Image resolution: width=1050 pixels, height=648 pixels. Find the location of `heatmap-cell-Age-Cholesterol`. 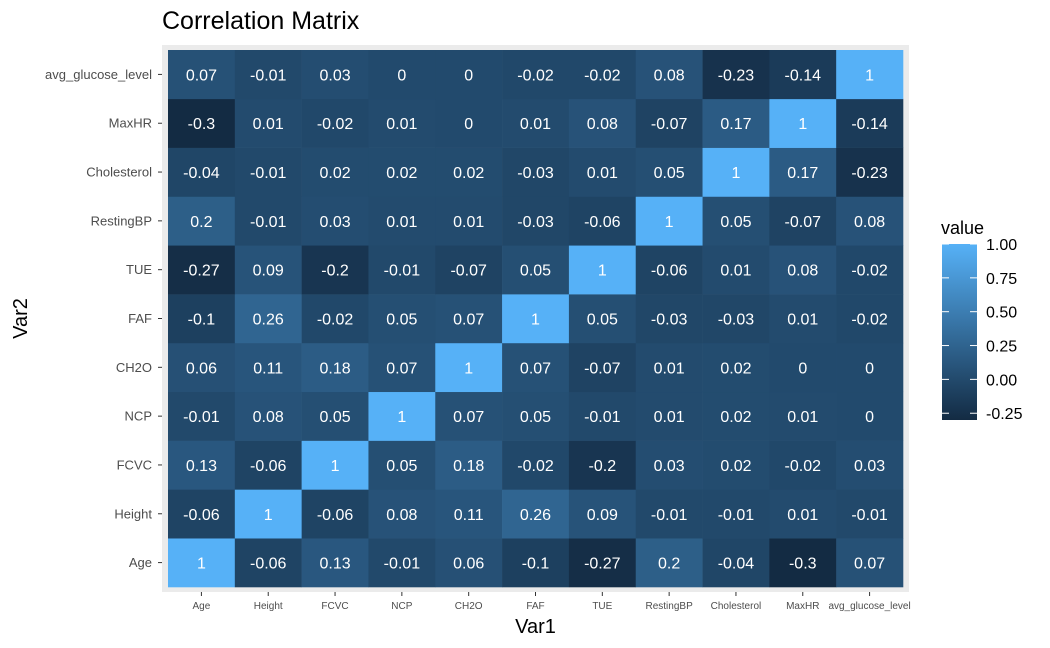

heatmap-cell-Age-Cholesterol is located at coordinates (202, 172).